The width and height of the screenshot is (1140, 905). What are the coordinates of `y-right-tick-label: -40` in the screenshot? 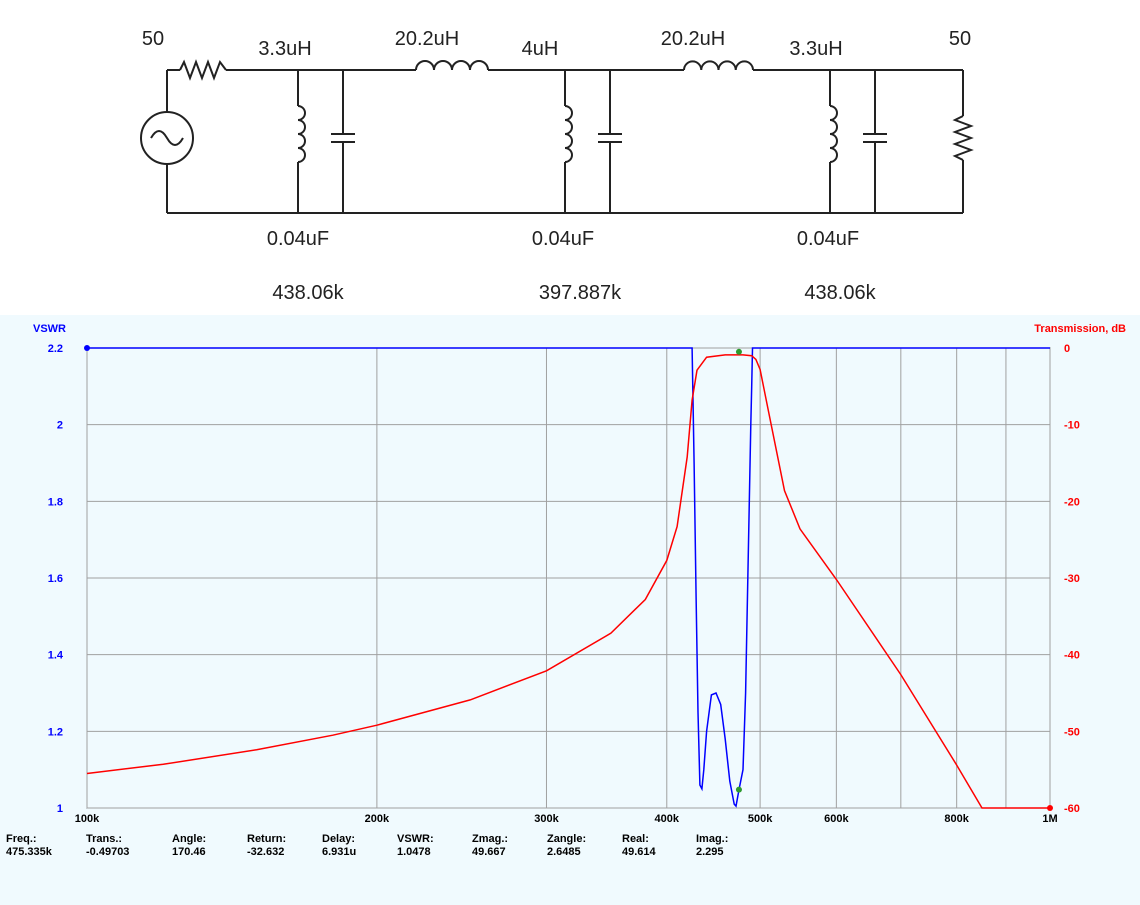 It's located at (1072, 656).